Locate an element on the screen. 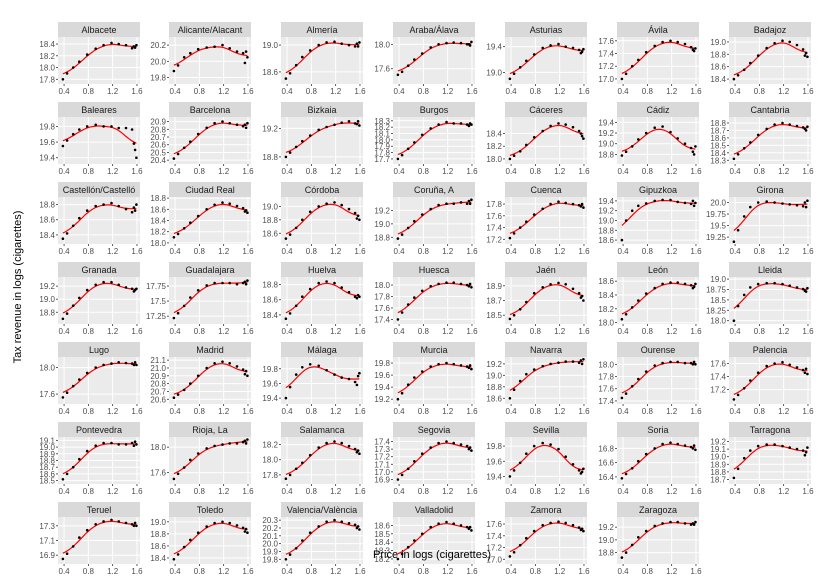  facet-strip-label: Palencia is located at coordinates (770, 350).